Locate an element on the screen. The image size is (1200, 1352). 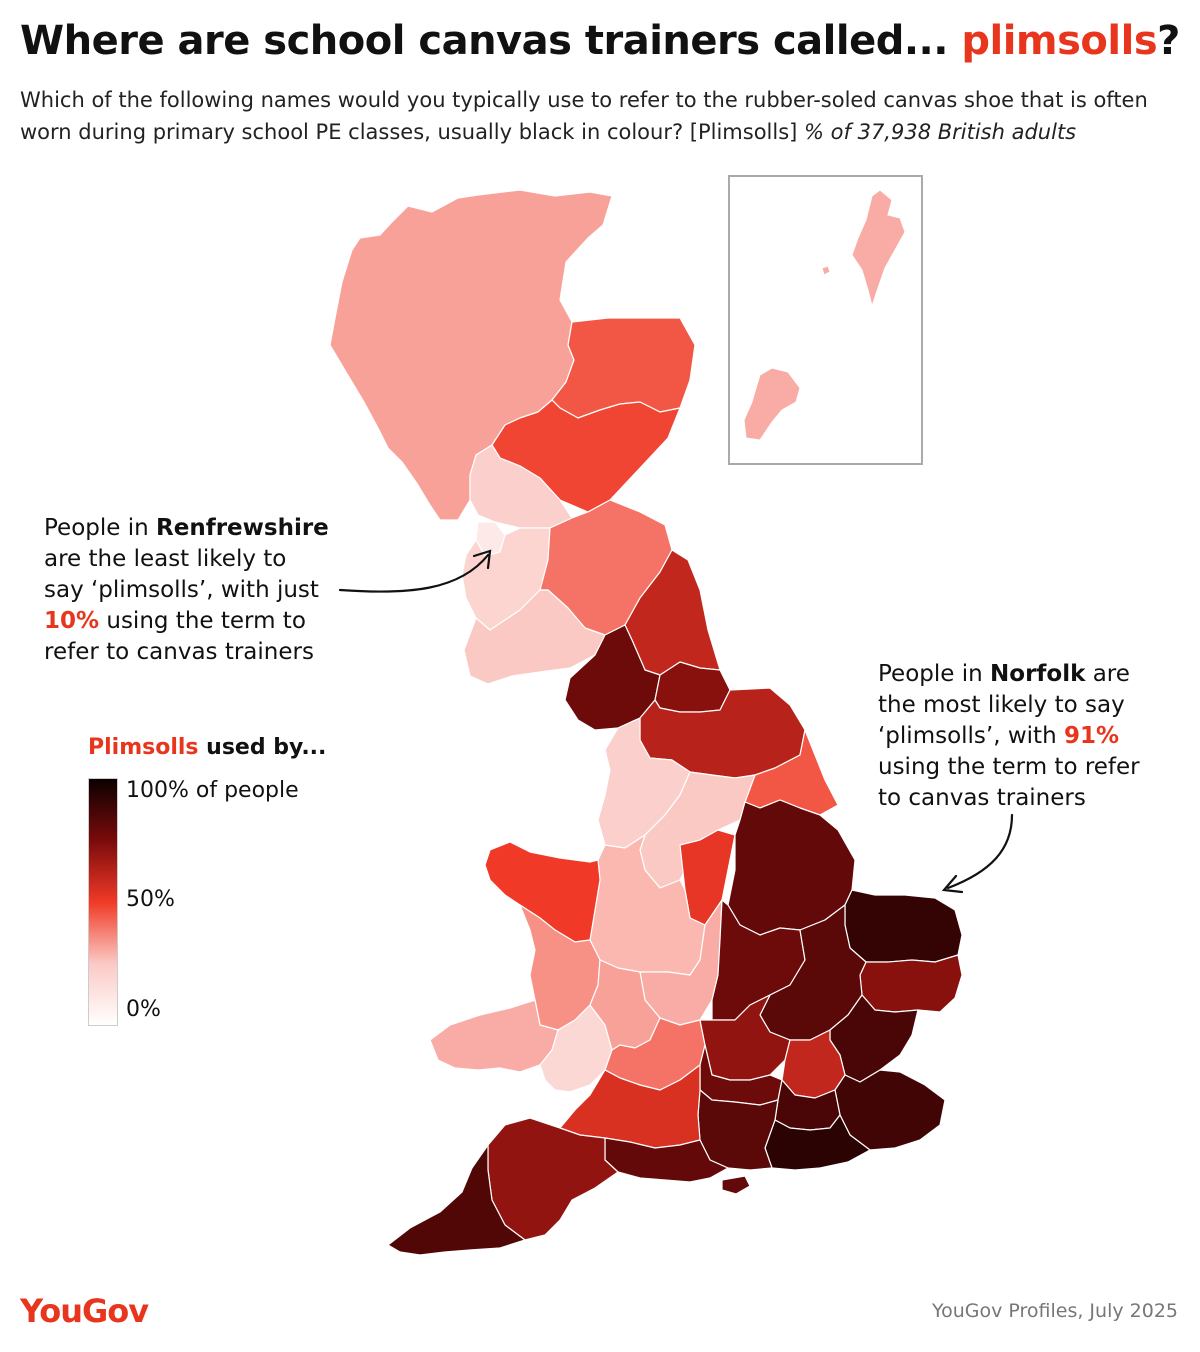
yougov-logo: YouGov is located at coordinates (84, 1311).